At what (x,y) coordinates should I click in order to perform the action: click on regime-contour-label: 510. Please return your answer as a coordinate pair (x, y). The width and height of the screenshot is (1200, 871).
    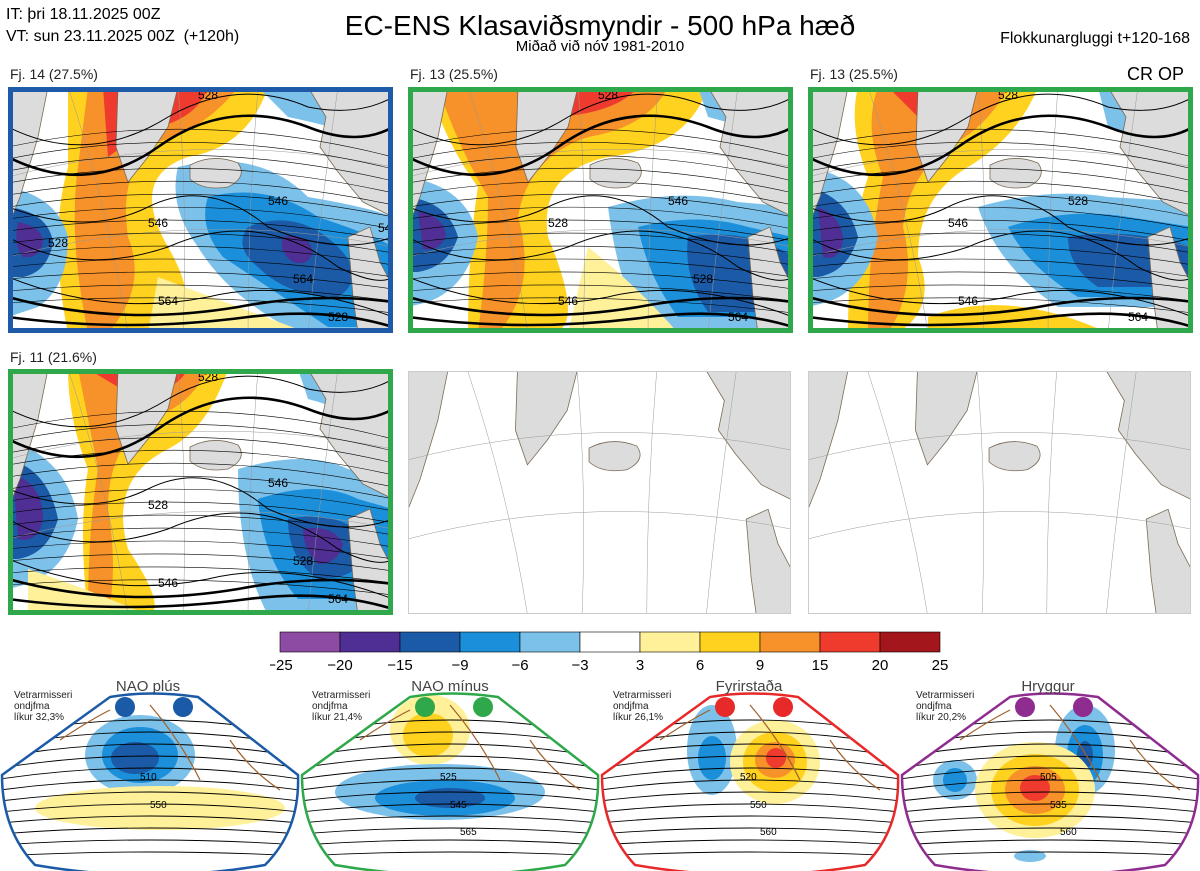
    Looking at the image, I should click on (148, 777).